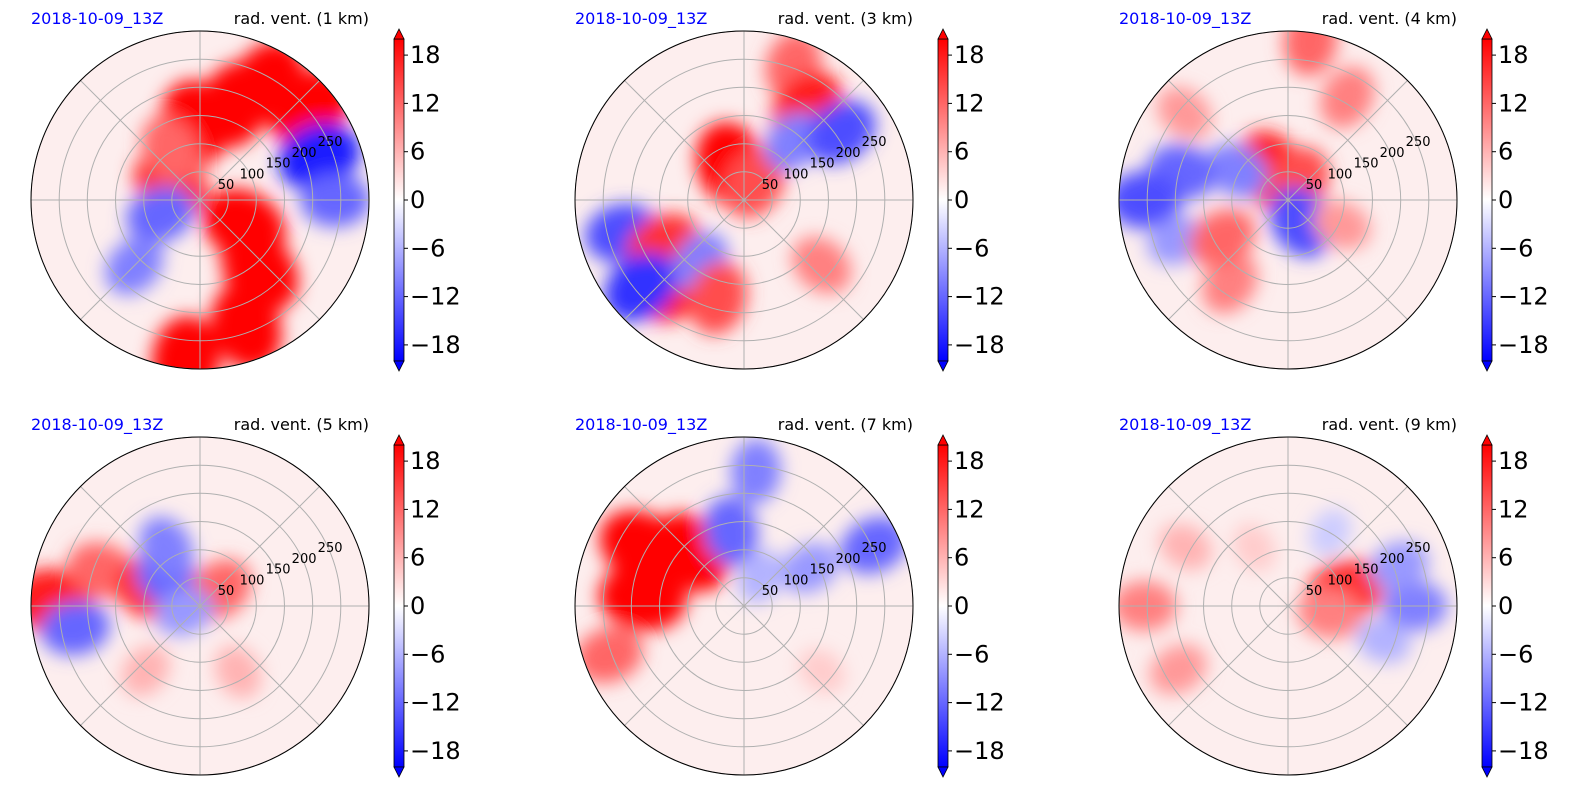 This screenshot has height=809, width=1575. I want to click on panel-title: rad. vent. (7 km), so click(845, 424).